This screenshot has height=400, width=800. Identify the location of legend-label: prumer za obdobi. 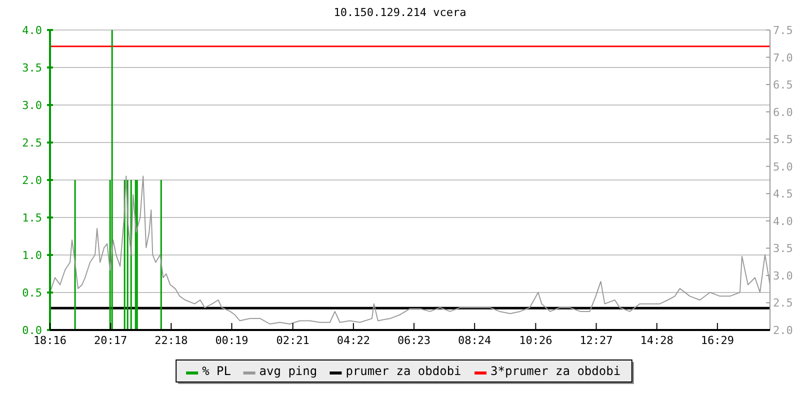
(404, 371).